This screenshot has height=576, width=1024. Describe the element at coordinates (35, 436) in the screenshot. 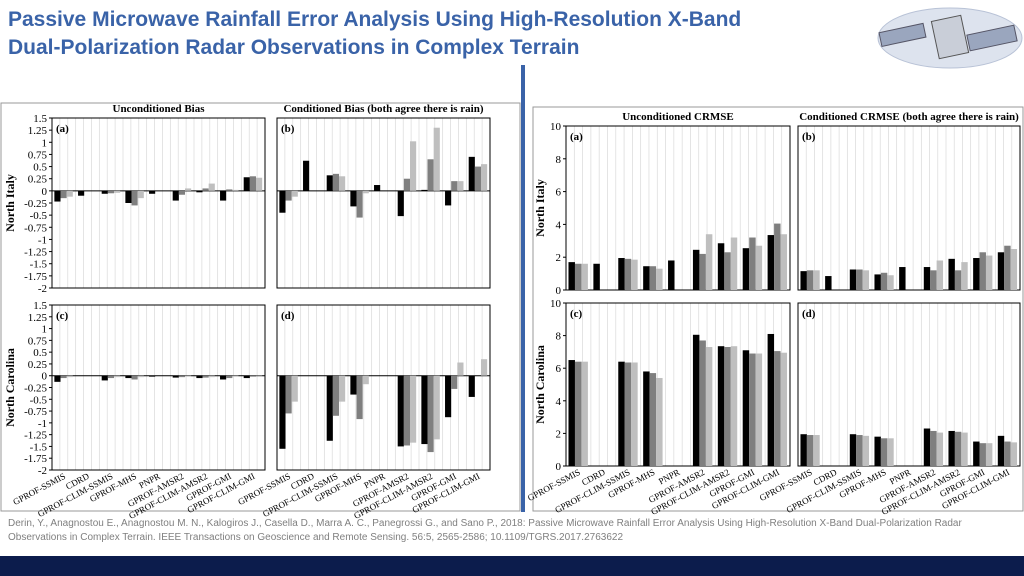

I see `y-tick-label: -1.25` at that location.